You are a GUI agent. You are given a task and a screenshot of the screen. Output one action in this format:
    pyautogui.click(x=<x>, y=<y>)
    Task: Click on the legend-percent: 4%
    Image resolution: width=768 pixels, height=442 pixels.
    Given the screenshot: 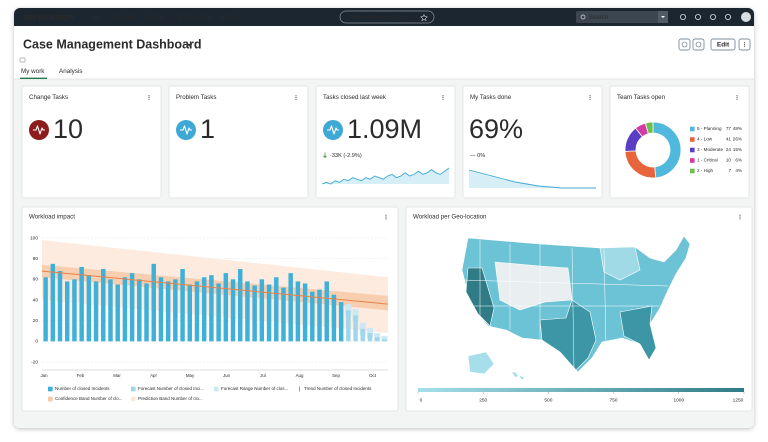 What is the action you would take?
    pyautogui.click(x=738, y=170)
    